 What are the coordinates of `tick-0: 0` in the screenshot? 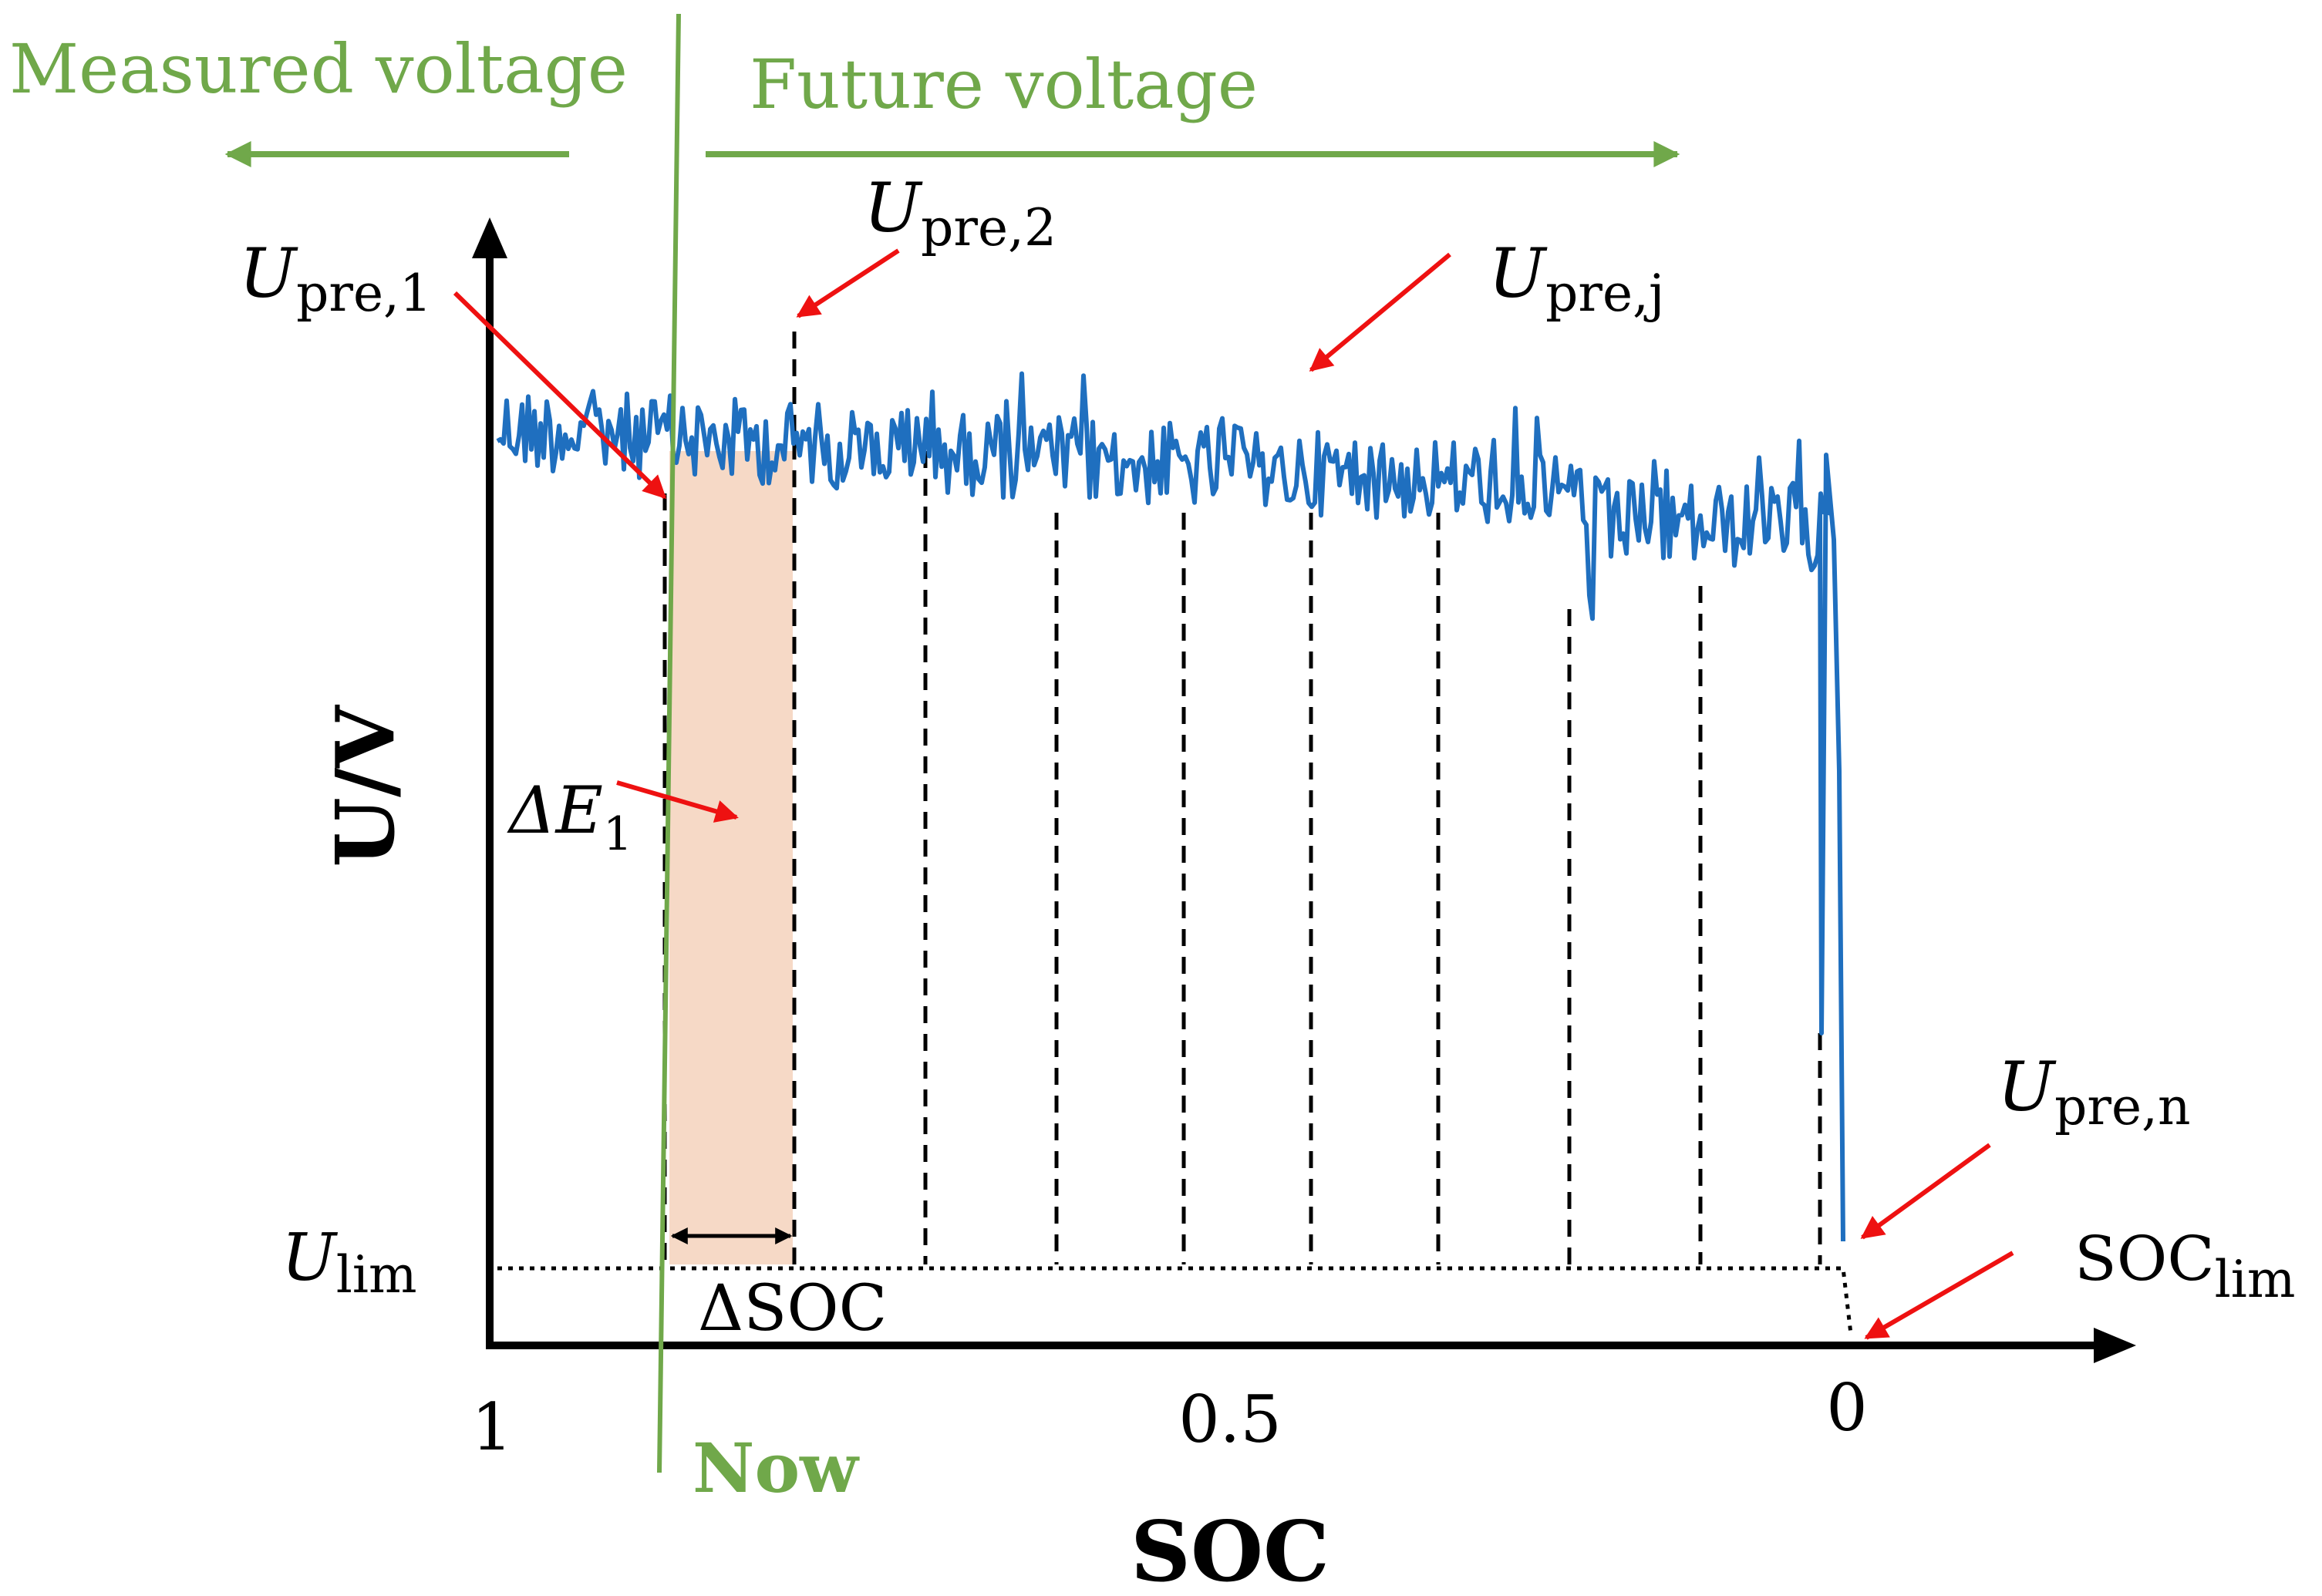 It's located at (1846, 1408).